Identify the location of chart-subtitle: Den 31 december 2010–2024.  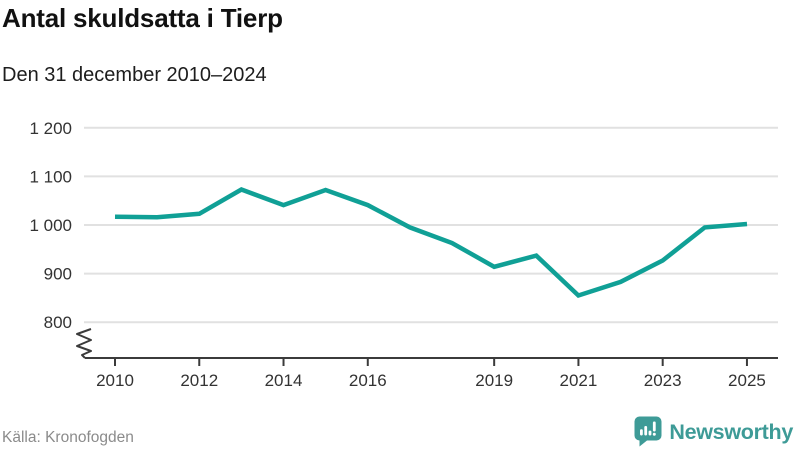
(134, 75).